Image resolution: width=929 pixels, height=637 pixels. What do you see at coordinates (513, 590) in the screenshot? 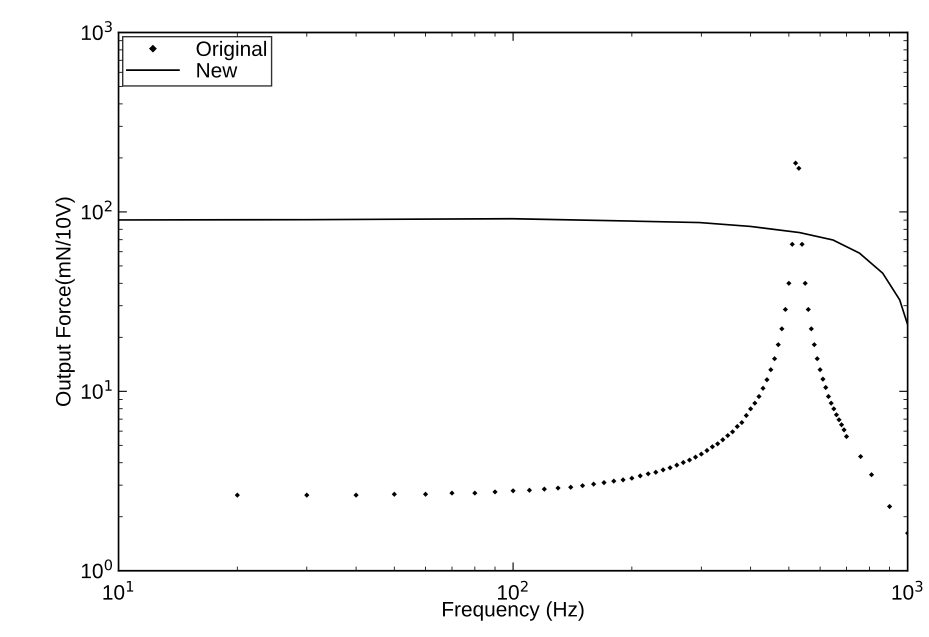
I see `x-tick-label: 10$^{2}$` at bounding box center [513, 590].